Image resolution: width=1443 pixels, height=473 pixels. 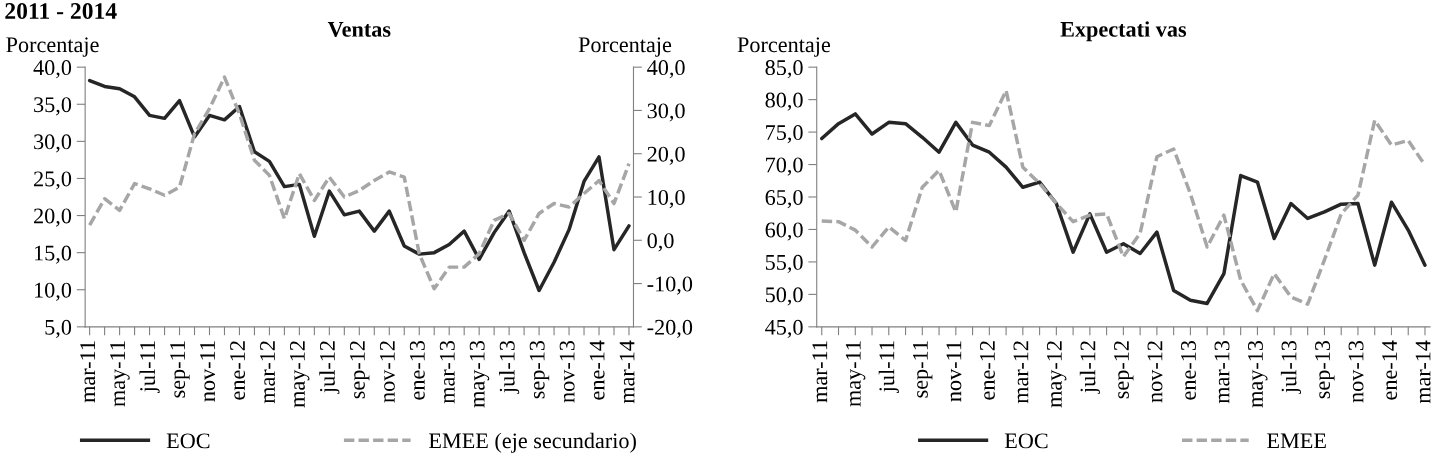 What do you see at coordinates (53, 106) in the screenshot?
I see `y-tick-label: 35,0` at bounding box center [53, 106].